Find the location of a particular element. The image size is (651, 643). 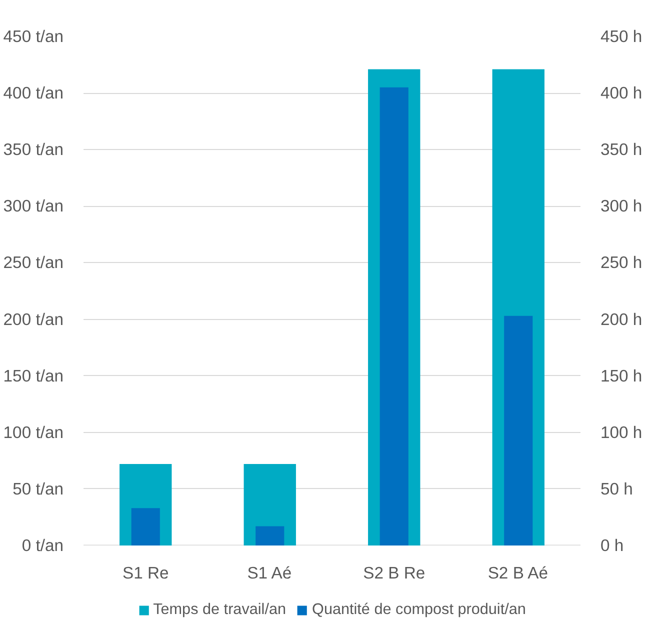

y2-tick-label: 150 h is located at coordinates (621, 376).